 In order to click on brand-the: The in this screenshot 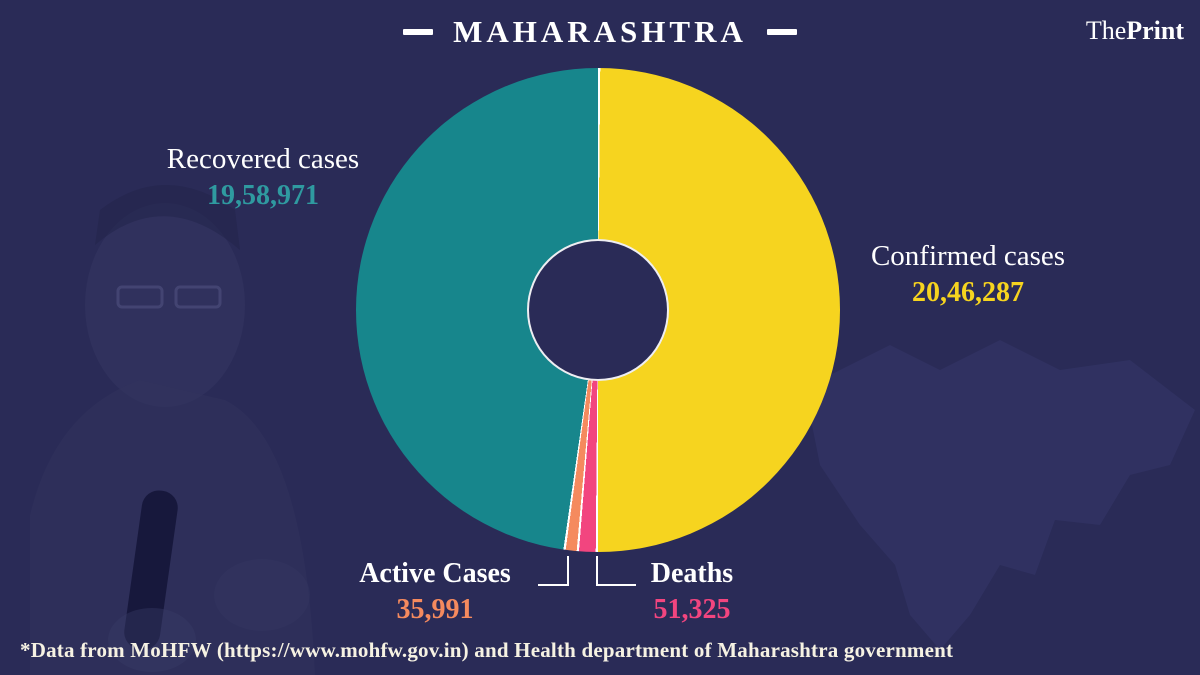, I will do `click(1106, 30)`.